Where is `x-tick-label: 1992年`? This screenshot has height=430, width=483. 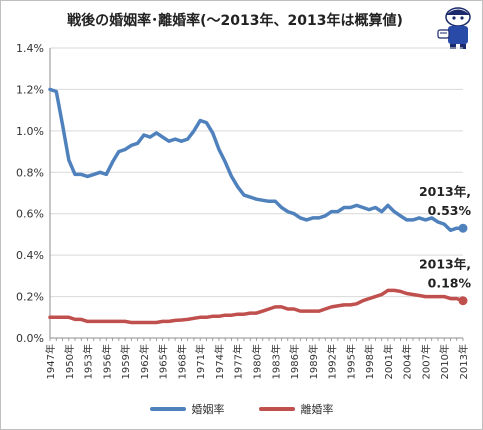 x-tick-label: 1992年 is located at coordinates (332, 361).